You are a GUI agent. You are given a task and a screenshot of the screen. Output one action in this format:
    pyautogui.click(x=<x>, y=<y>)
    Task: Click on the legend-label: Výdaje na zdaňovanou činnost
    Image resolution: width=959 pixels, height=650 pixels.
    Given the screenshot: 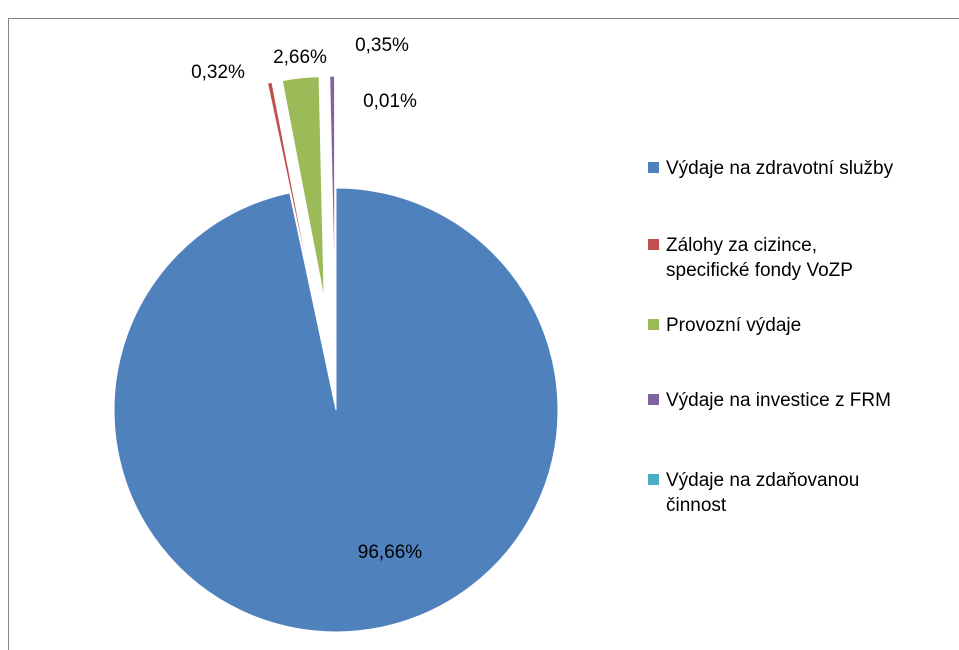 What is the action you would take?
    pyautogui.click(x=763, y=493)
    